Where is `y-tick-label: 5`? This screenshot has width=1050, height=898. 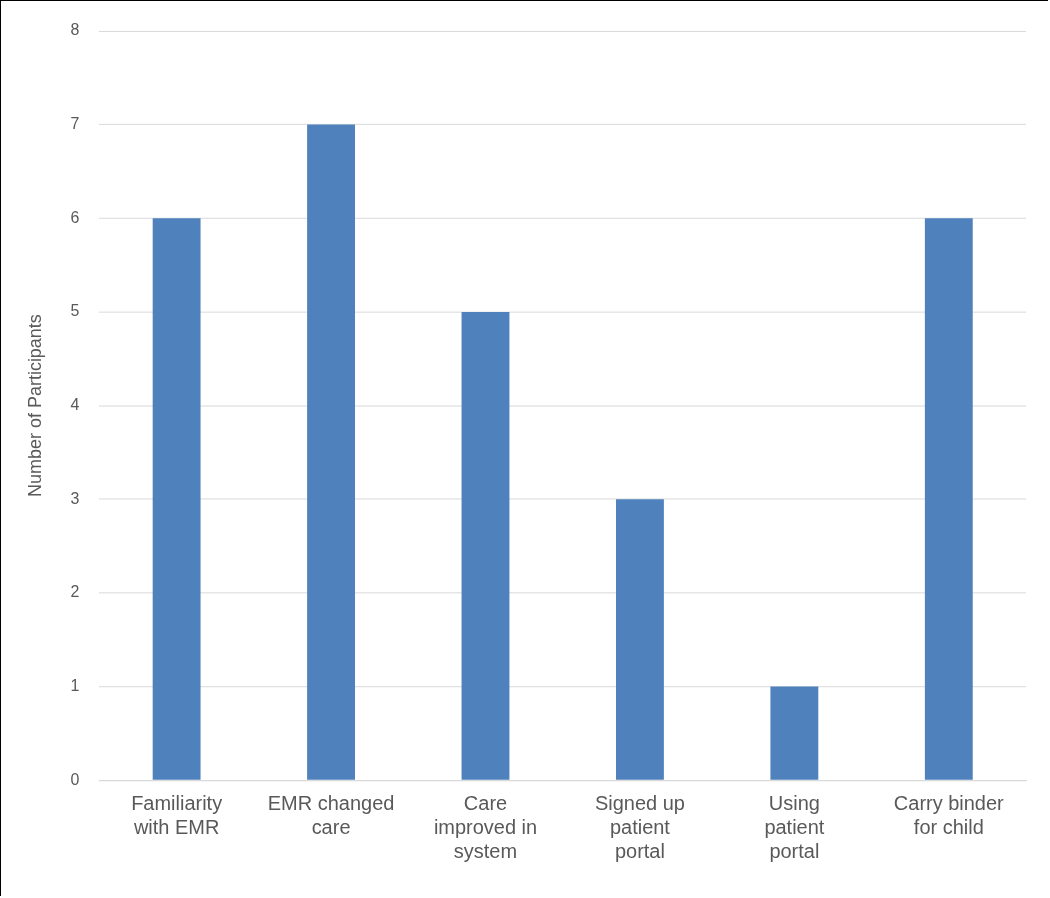 y-tick-label: 5 is located at coordinates (75, 311).